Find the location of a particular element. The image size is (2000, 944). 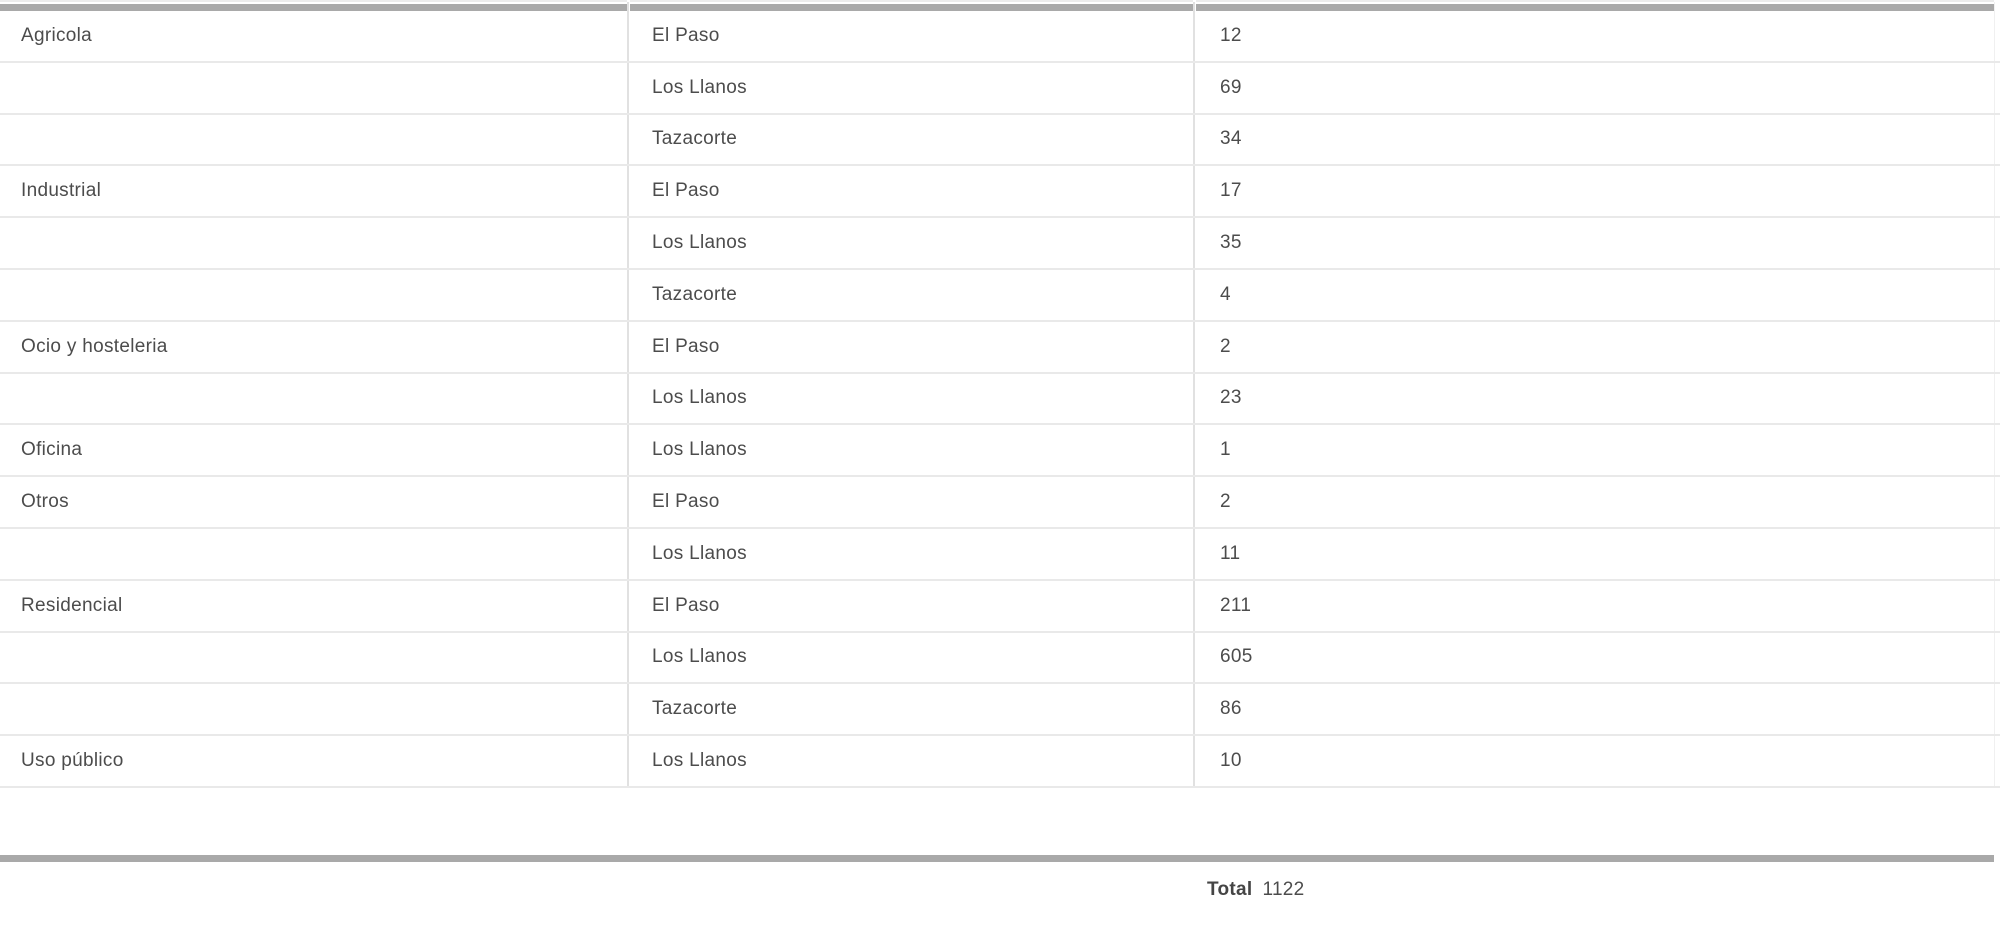

category-cell: Industrial is located at coordinates (314, 192).